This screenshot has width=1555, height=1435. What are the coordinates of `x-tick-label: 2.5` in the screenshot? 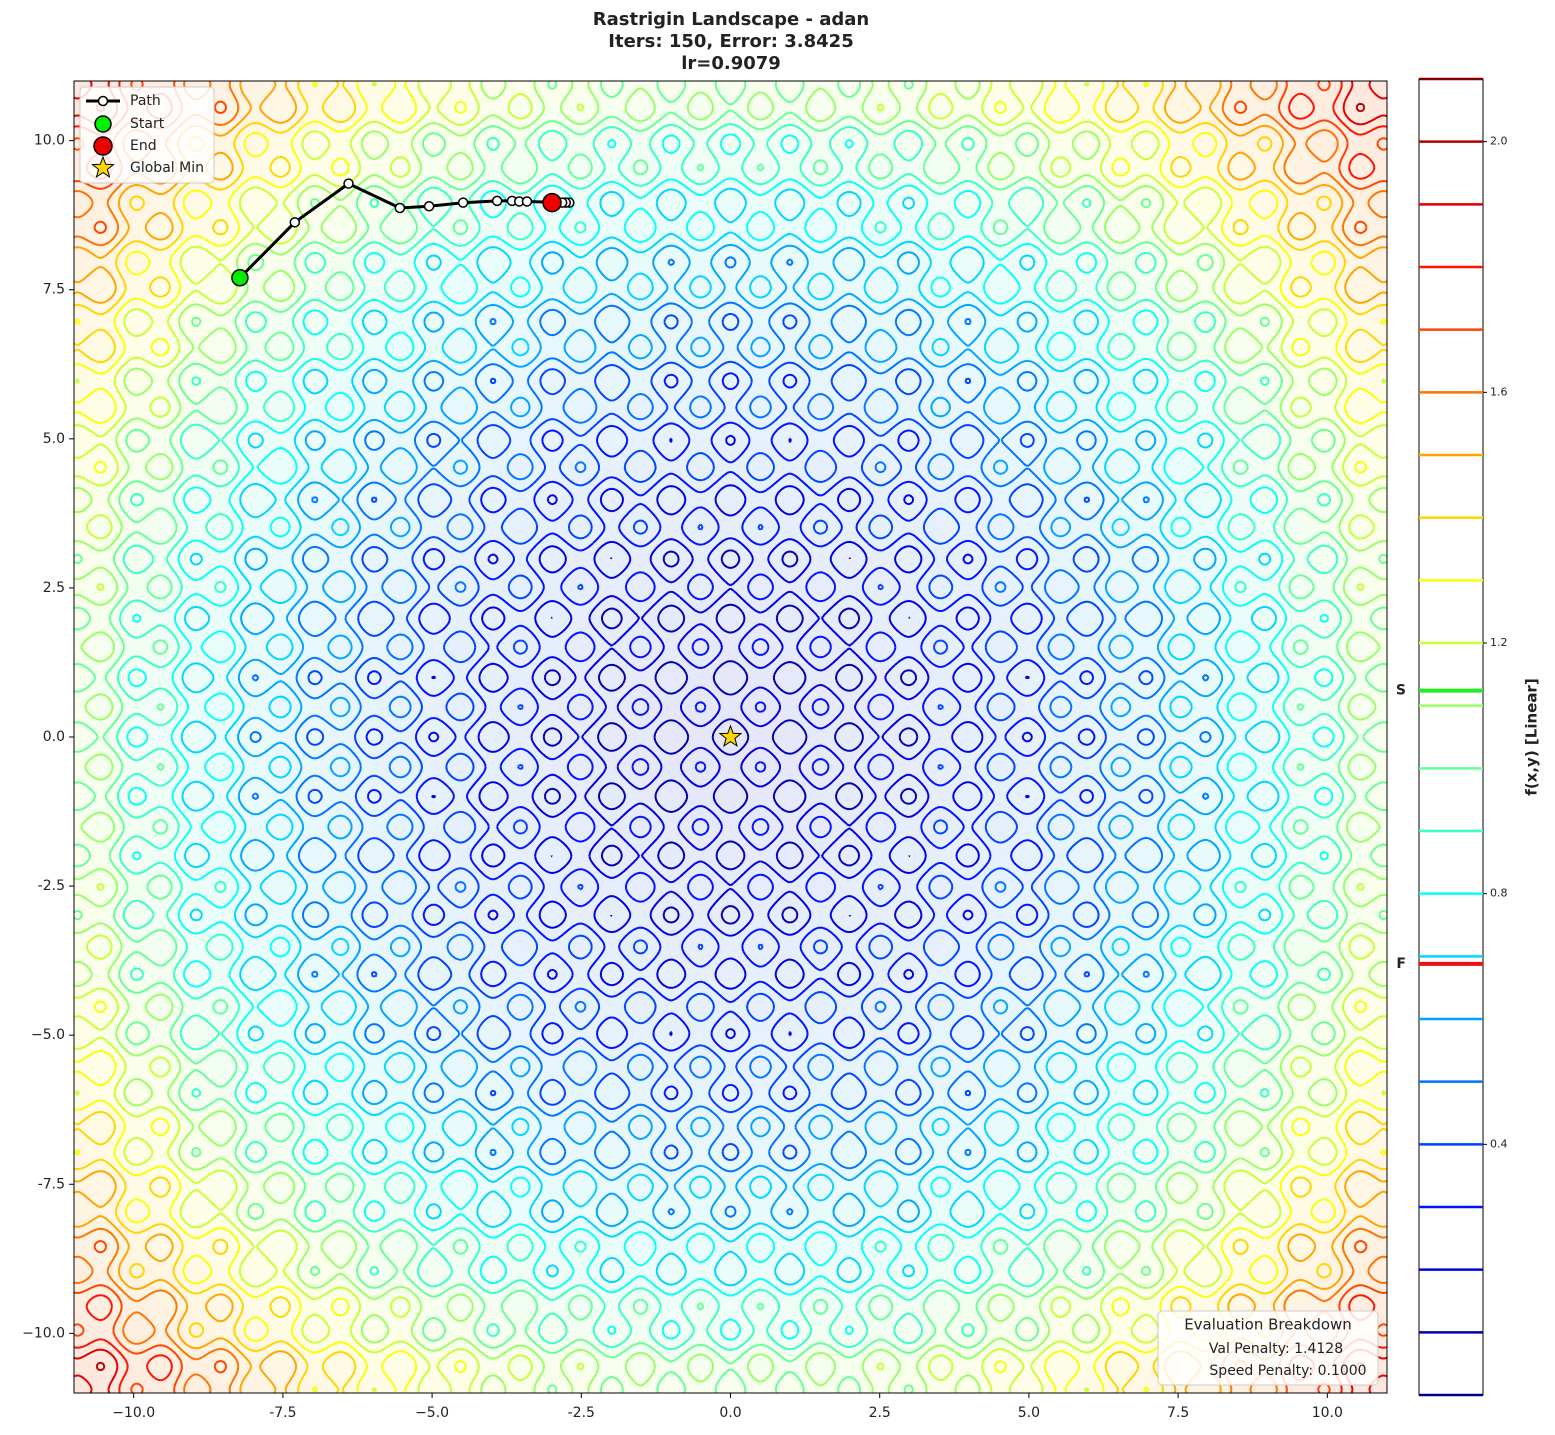 It's located at (880, 1413).